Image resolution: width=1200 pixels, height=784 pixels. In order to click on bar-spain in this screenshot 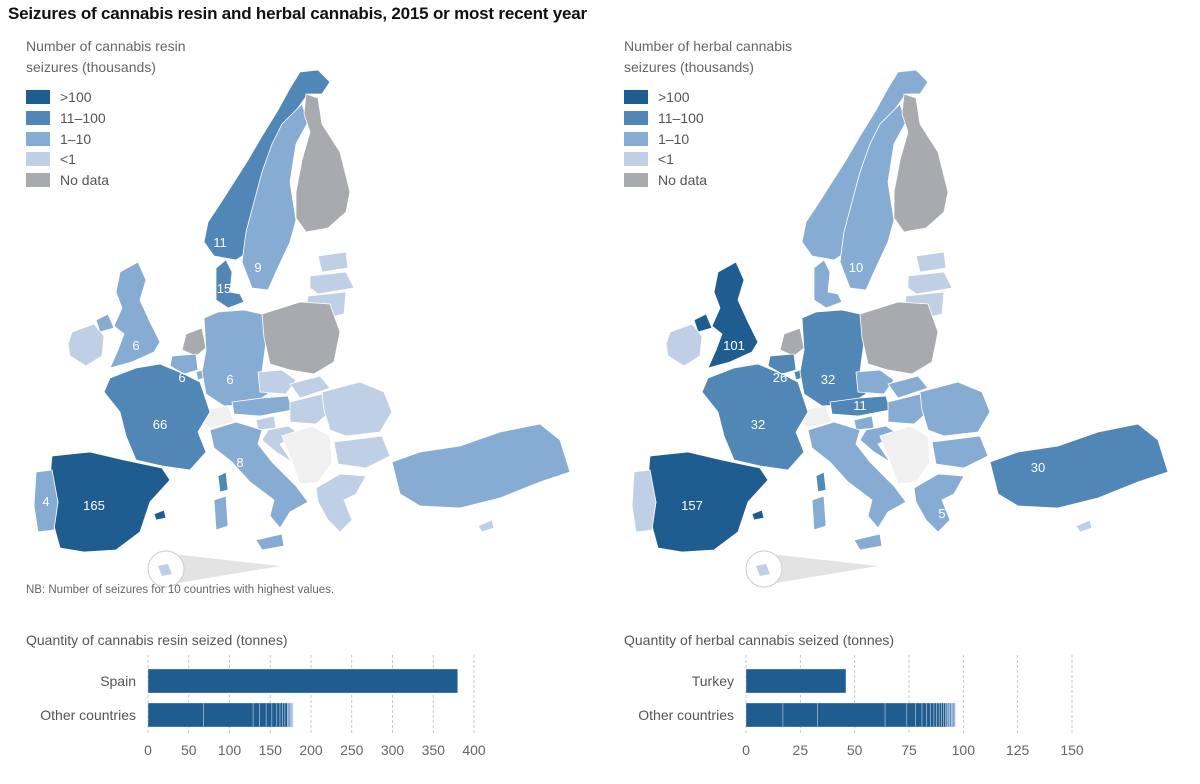, I will do `click(303, 681)`.